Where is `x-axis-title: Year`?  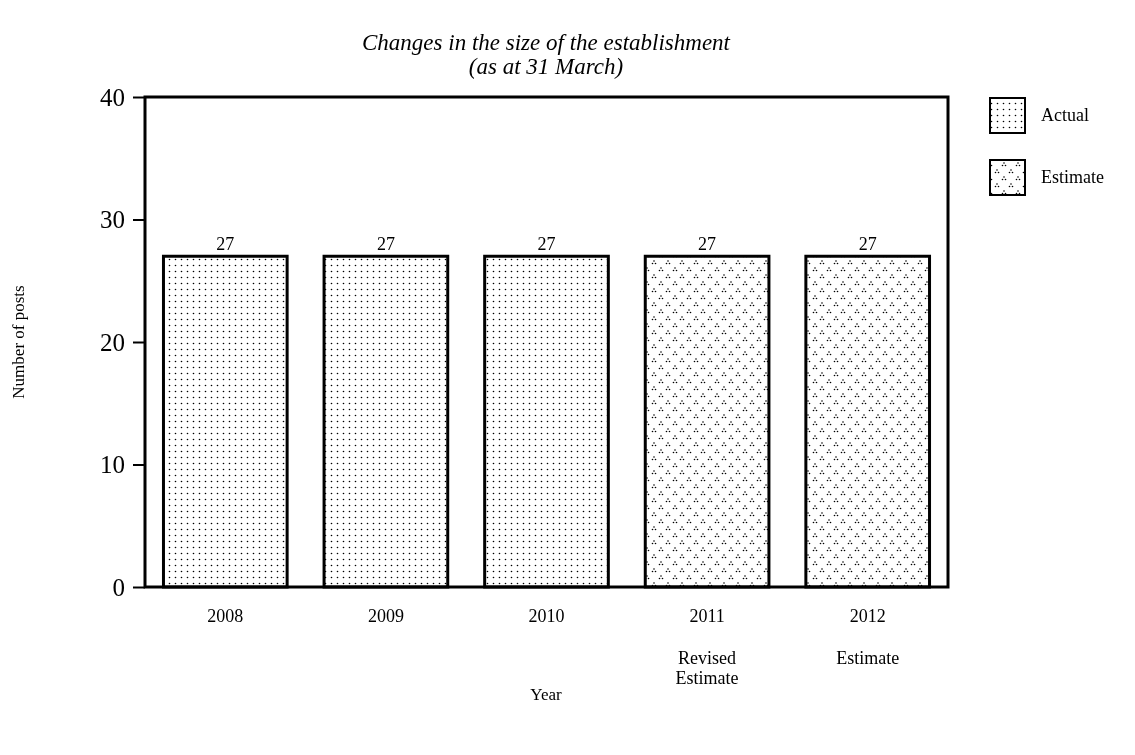
x-axis-title: Year is located at coordinates (546, 694).